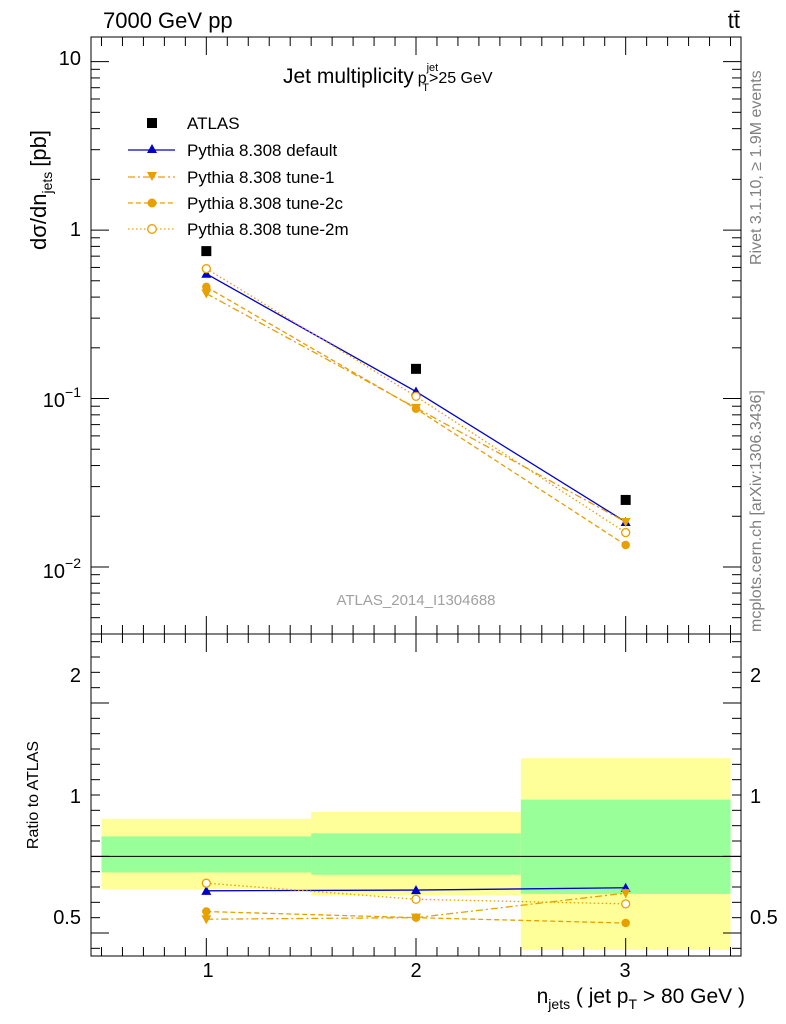 The image size is (786, 1024). I want to click on title-cut-sub: T, so click(425, 88).